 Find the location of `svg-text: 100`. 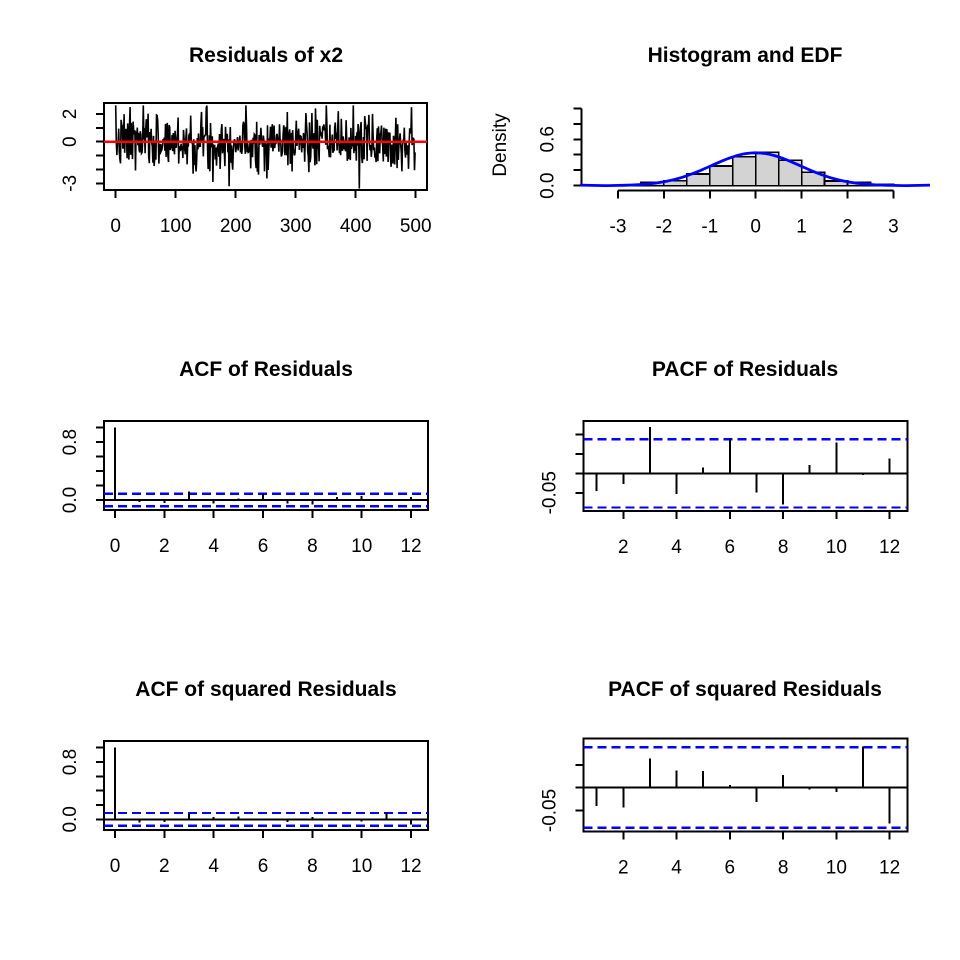

svg-text: 100 is located at coordinates (176, 226).